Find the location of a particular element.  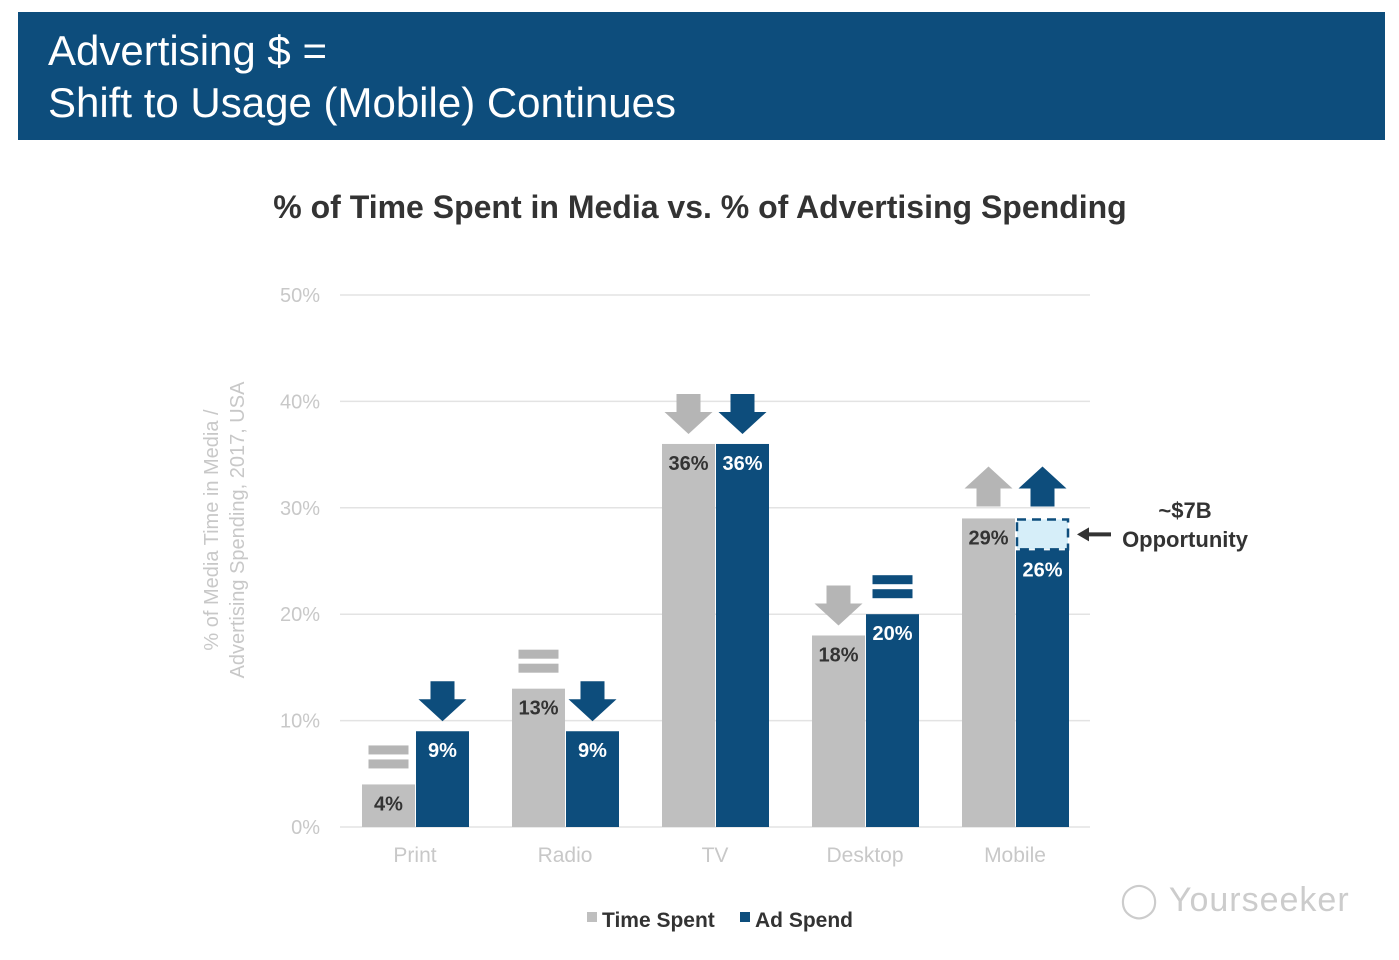

opportunity-gap is located at coordinates (1042, 534).